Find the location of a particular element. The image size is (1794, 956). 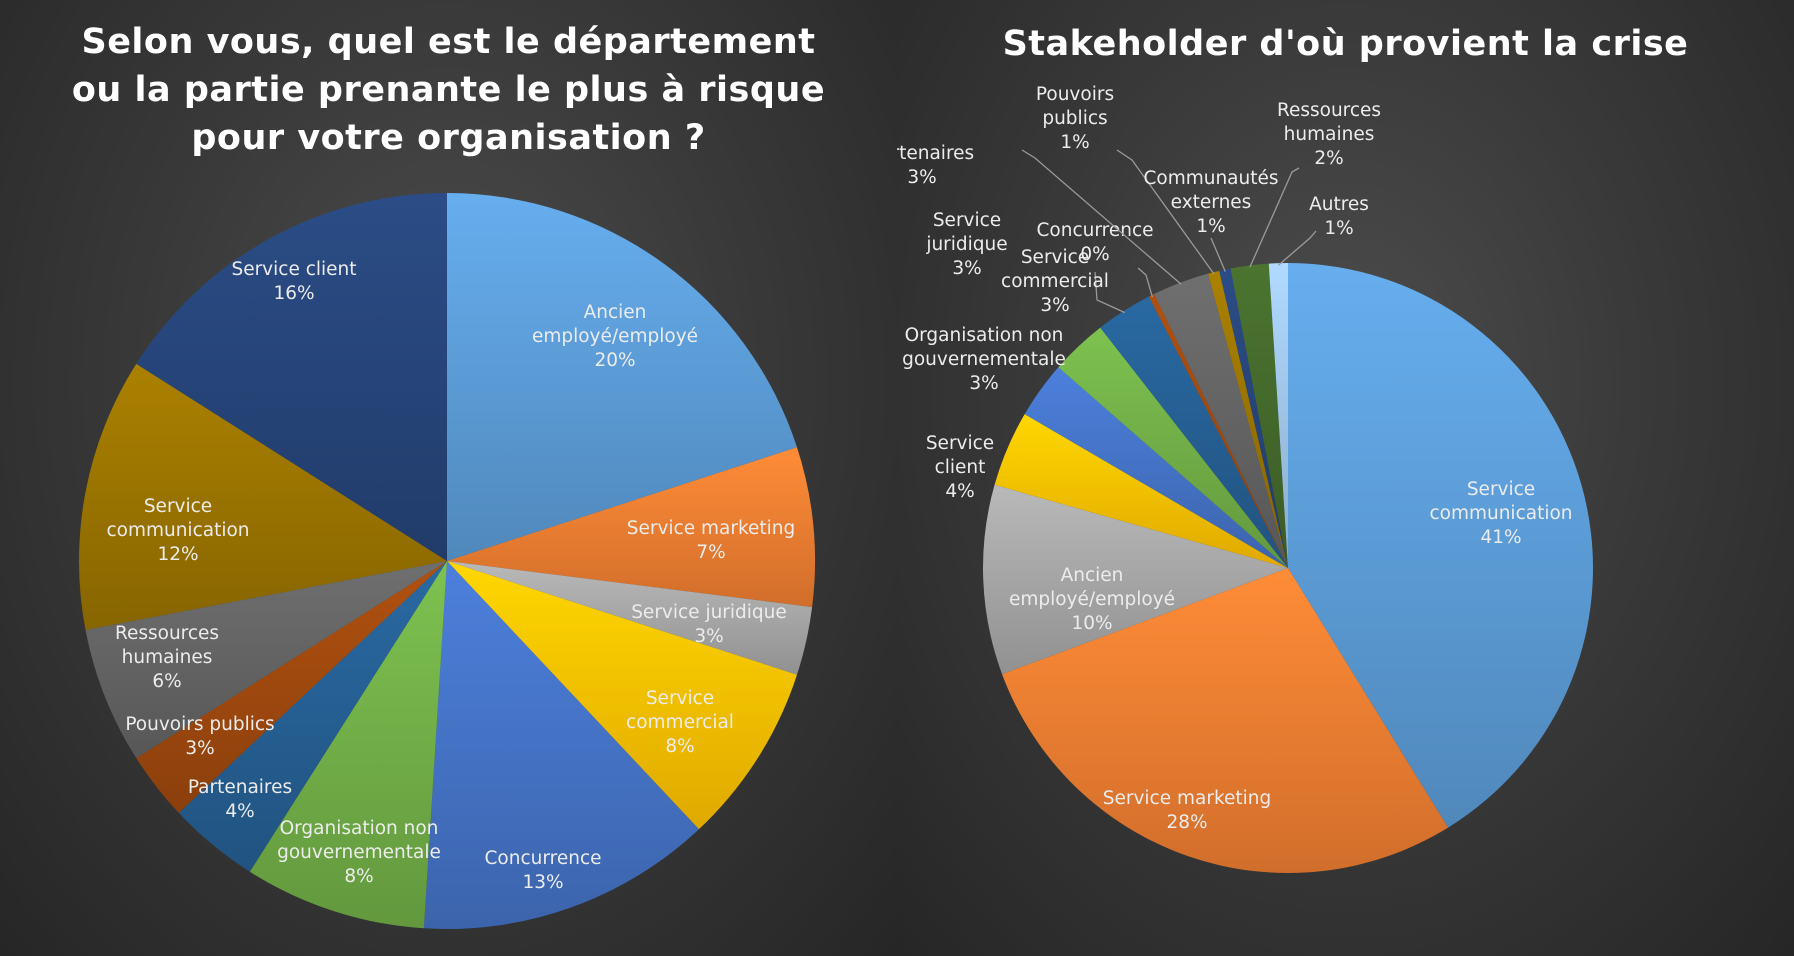

data-label-organisation-non-gouvernementale: Organisation non gouvernementale 3% is located at coordinates (984, 359).